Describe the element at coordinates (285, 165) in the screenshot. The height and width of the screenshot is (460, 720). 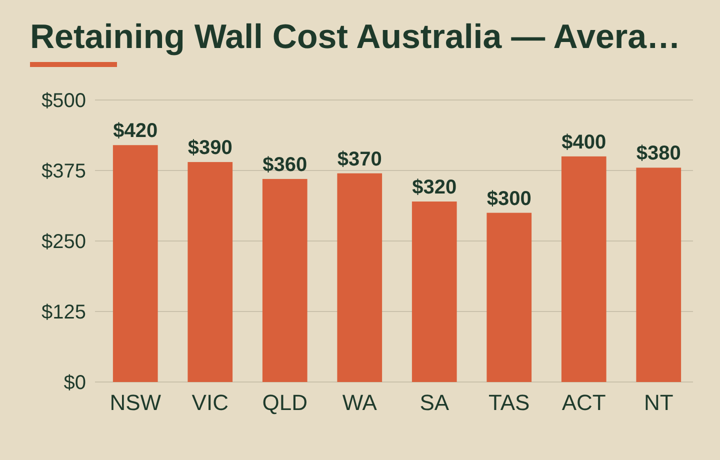
I see `data-label: $360` at that location.